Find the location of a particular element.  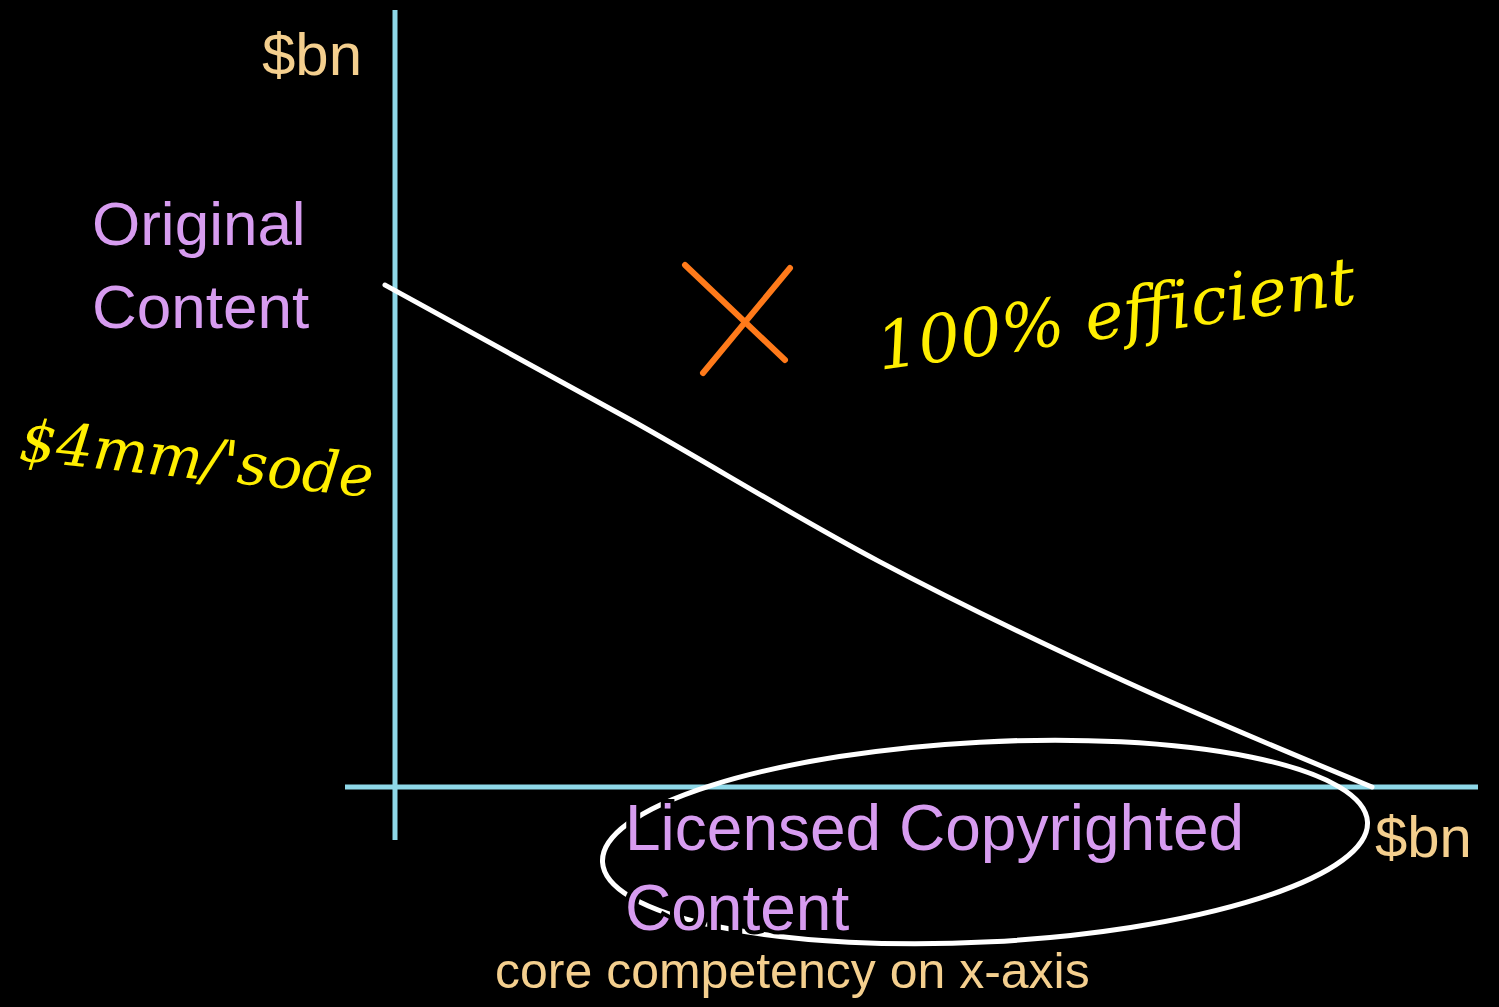

text: core competency on x-axis is located at coordinates (792, 971).